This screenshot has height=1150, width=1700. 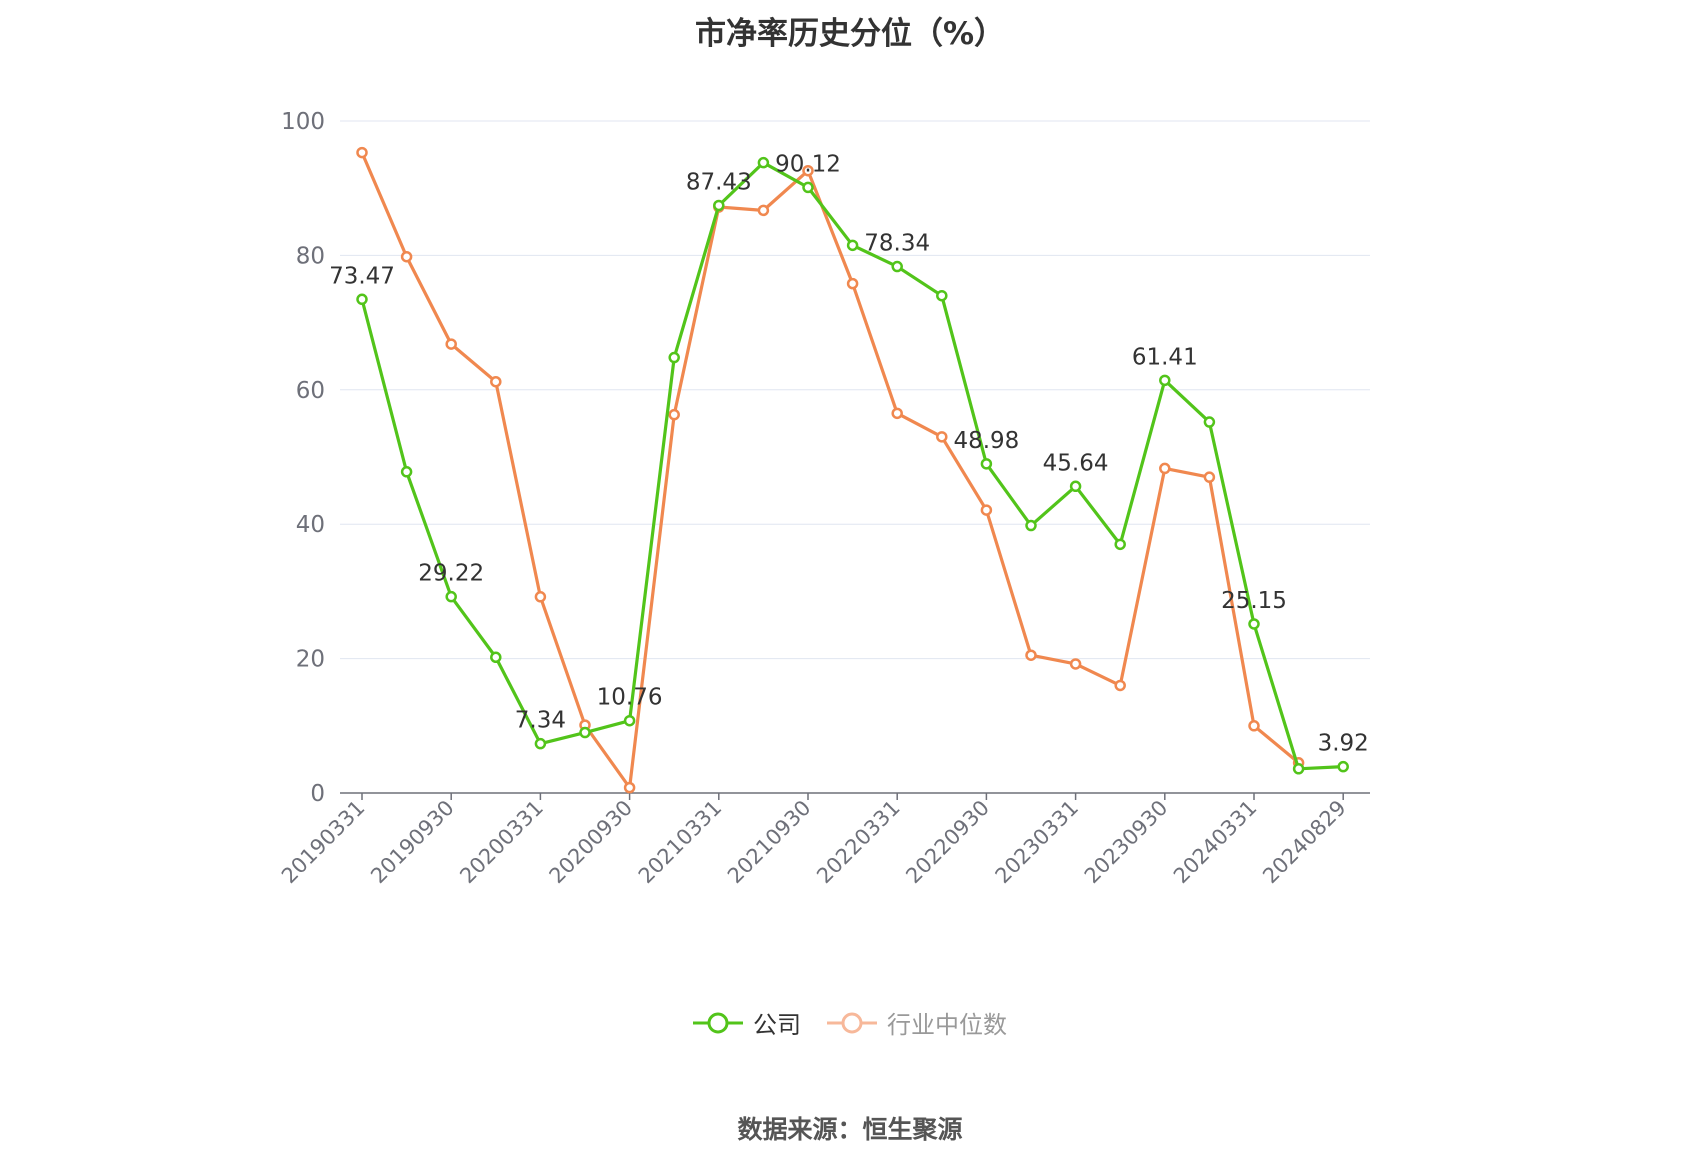 What do you see at coordinates (412, 842) in the screenshot?
I see `x-tick-label: 20190930` at bounding box center [412, 842].